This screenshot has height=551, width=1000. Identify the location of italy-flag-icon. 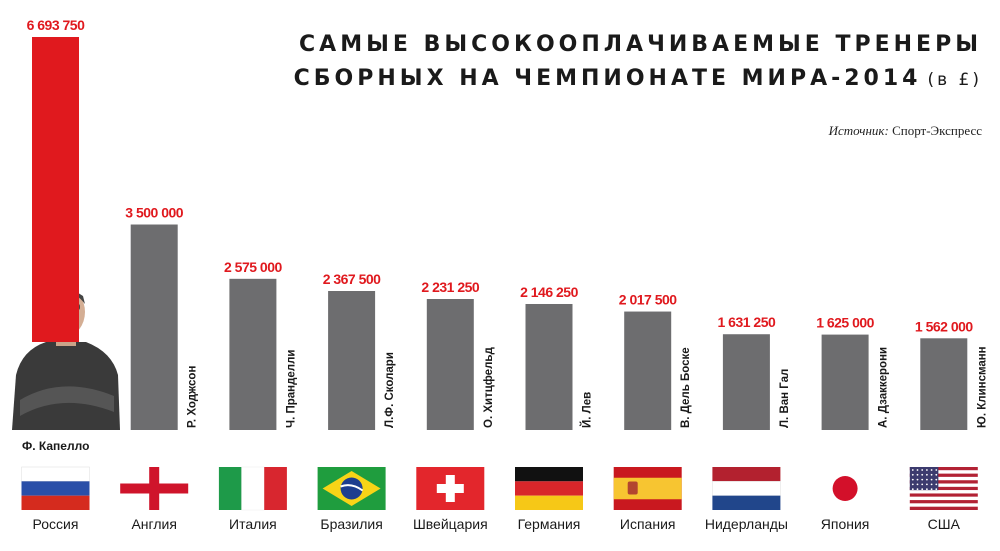
(252, 488).